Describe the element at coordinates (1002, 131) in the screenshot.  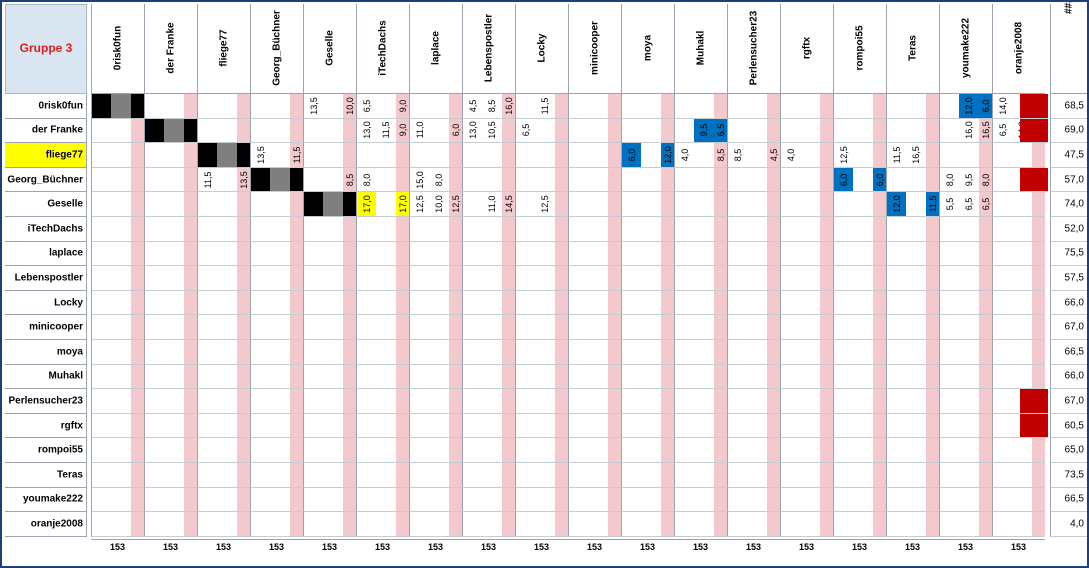
I see `result-cell: 6,5` at that location.